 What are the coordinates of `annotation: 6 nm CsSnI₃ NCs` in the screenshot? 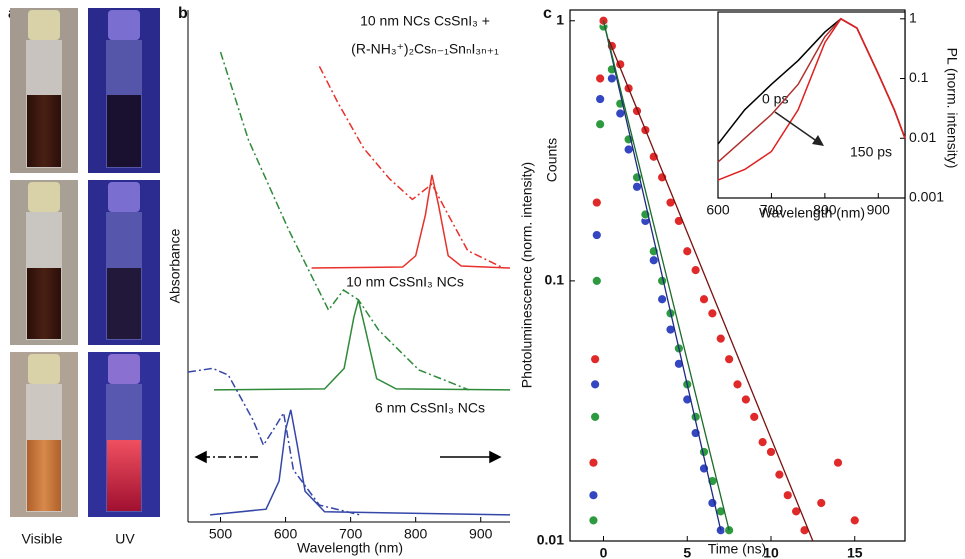 It's located at (430, 408).